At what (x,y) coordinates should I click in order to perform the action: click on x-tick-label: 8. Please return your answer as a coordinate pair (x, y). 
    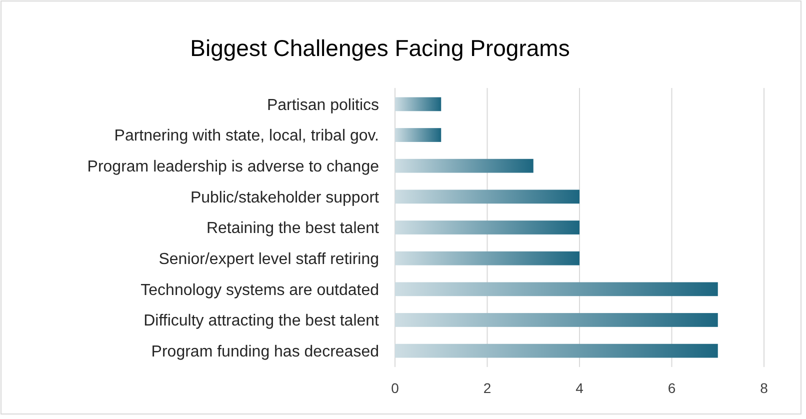
    Looking at the image, I should click on (764, 388).